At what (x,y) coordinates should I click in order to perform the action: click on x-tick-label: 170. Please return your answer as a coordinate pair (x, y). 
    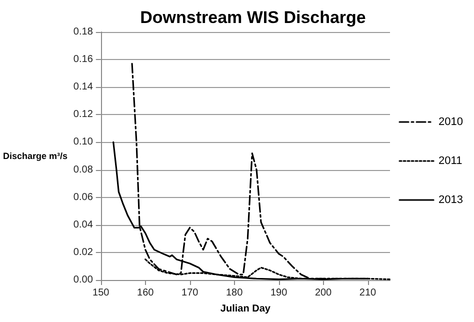
    Looking at the image, I should click on (190, 293).